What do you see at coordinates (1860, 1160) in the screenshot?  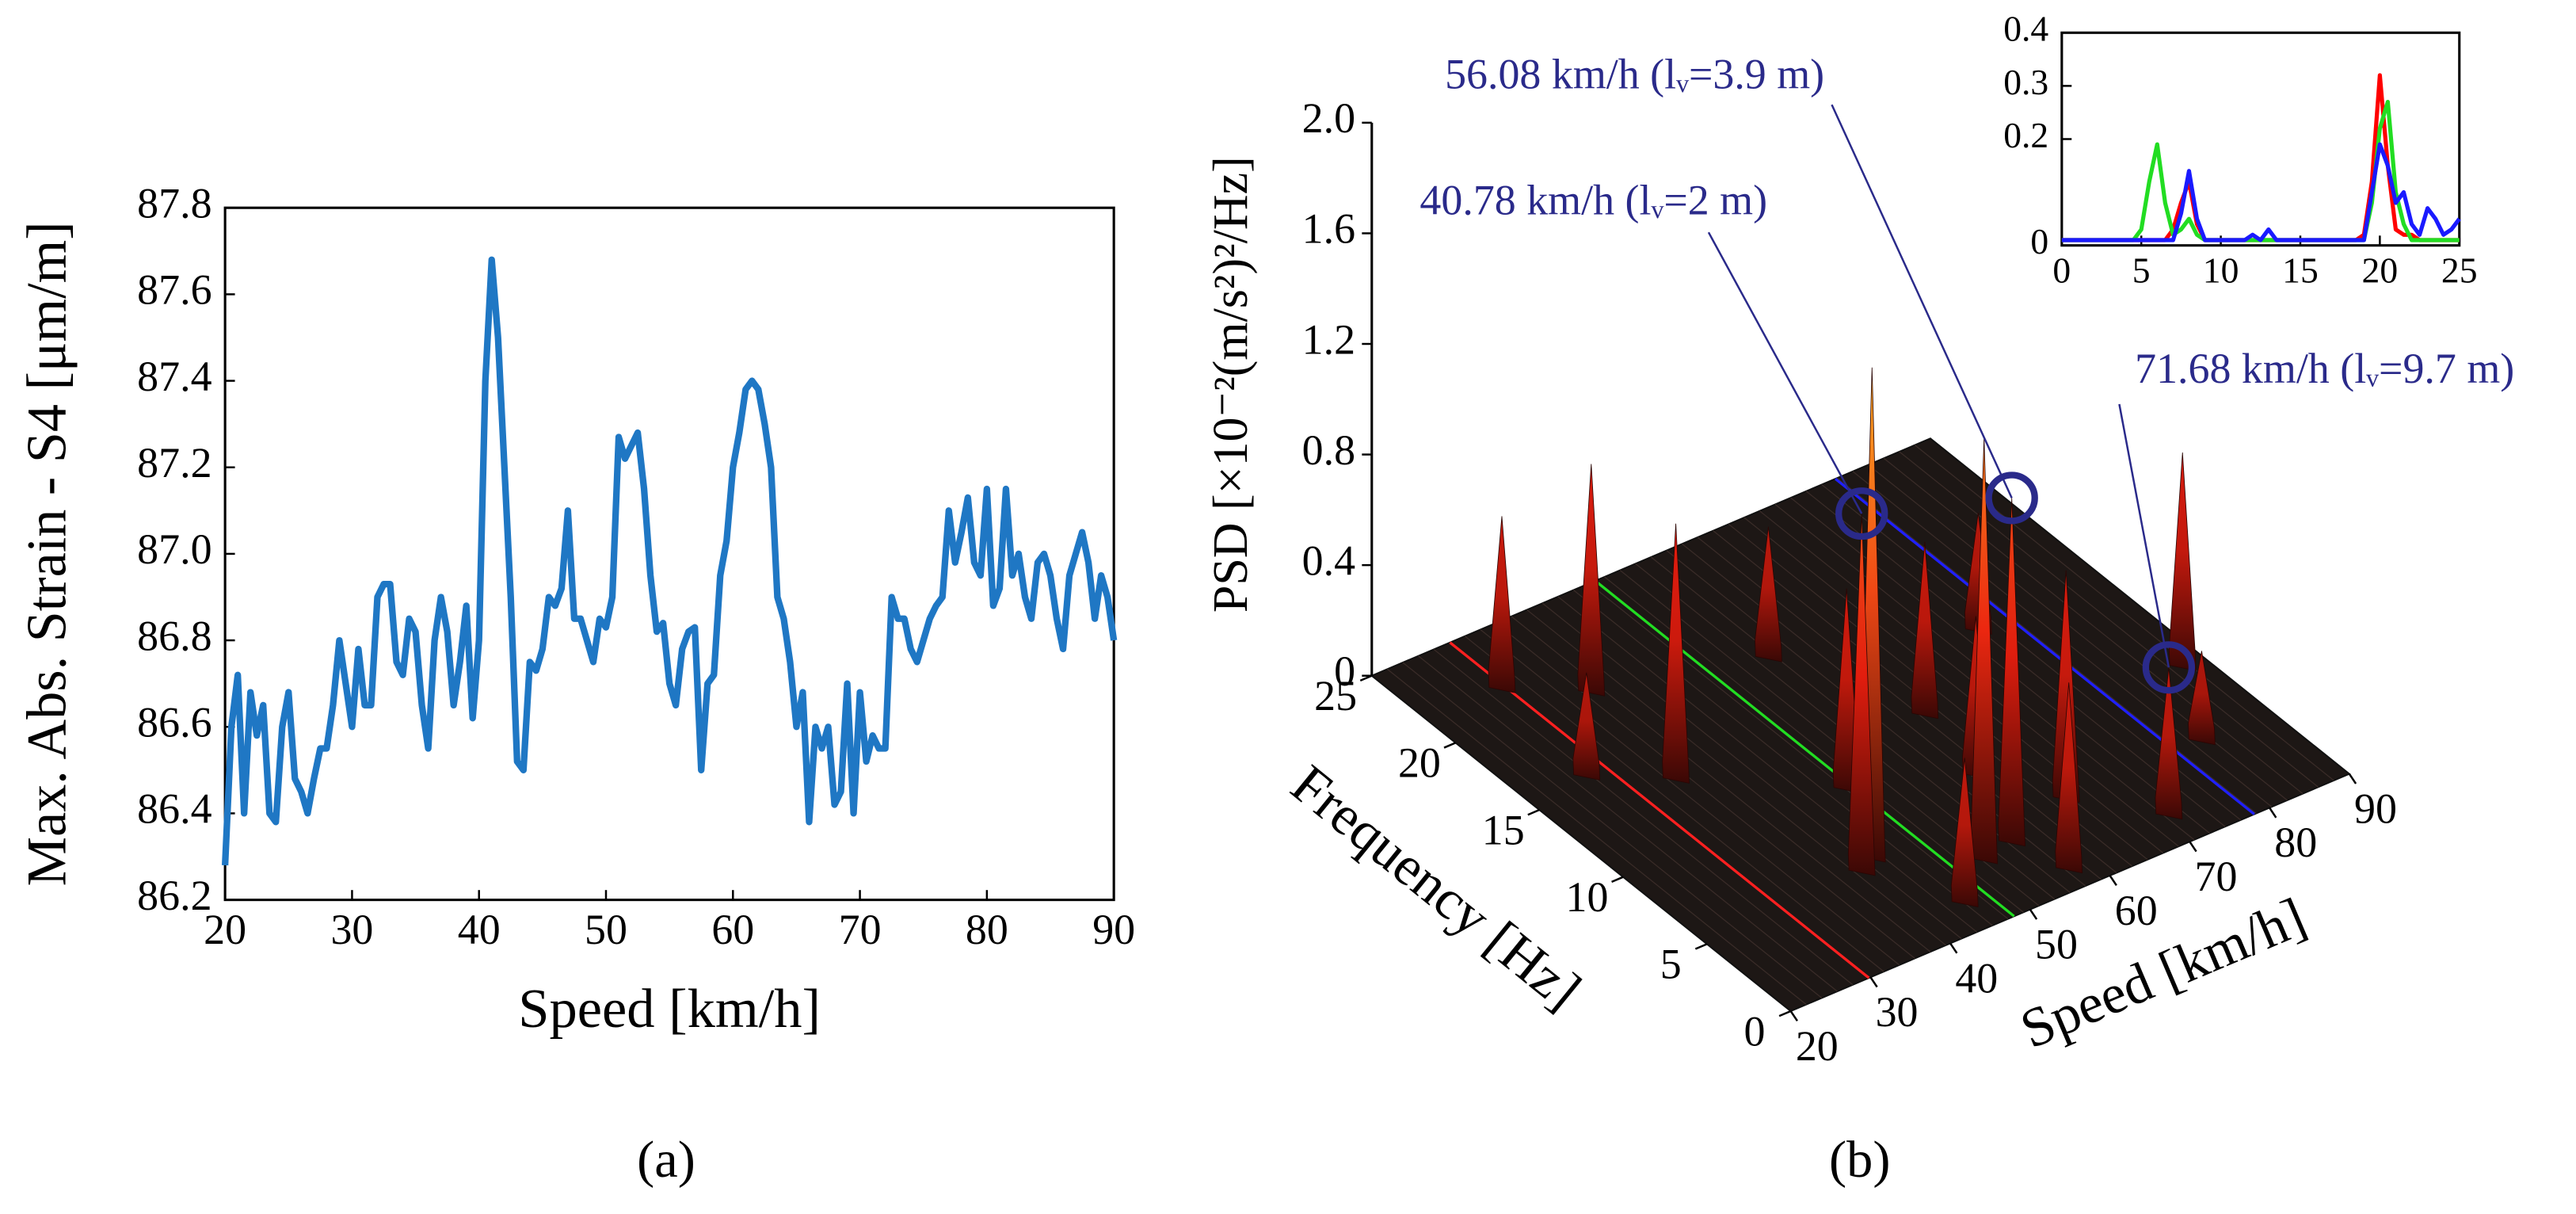 I see `caption: (b)` at bounding box center [1860, 1160].